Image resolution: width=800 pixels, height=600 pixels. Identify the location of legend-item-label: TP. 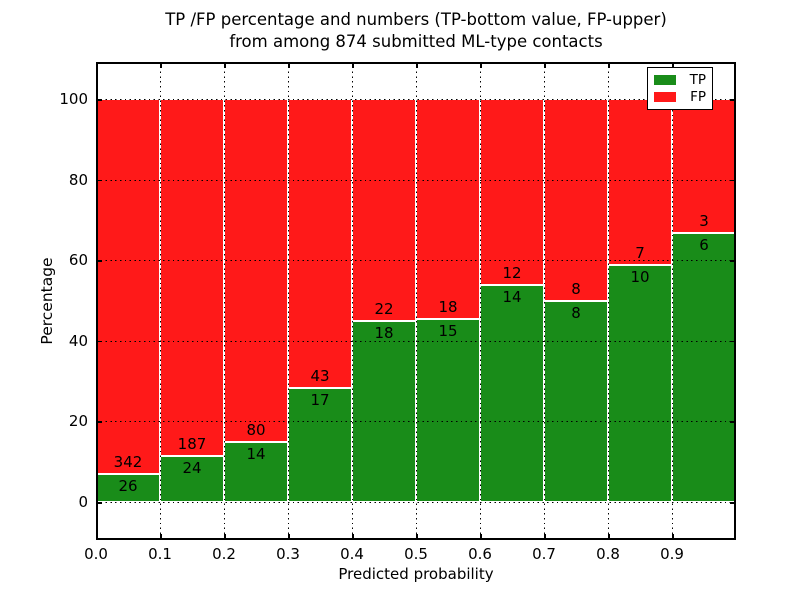
(697, 79).